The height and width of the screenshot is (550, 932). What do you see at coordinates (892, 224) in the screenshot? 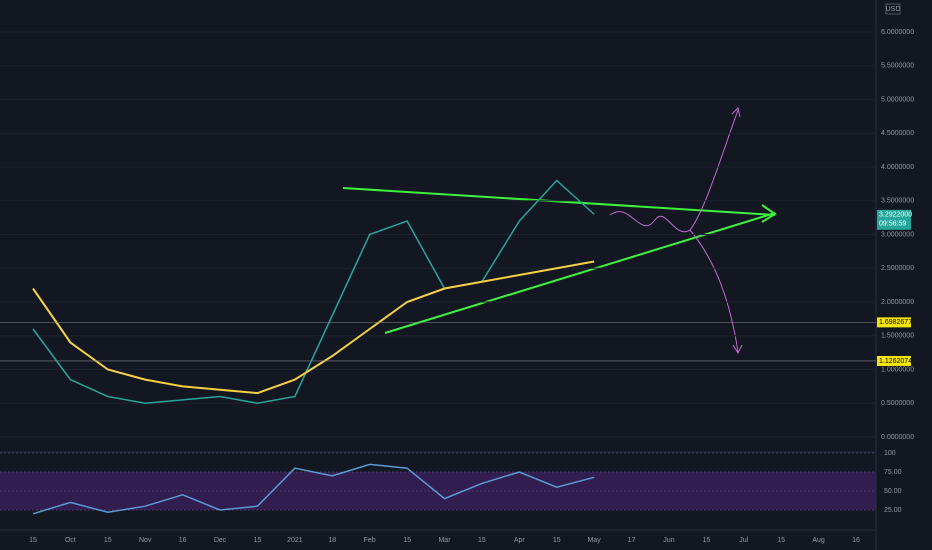
I see `countdown: 09:56:59` at bounding box center [892, 224].